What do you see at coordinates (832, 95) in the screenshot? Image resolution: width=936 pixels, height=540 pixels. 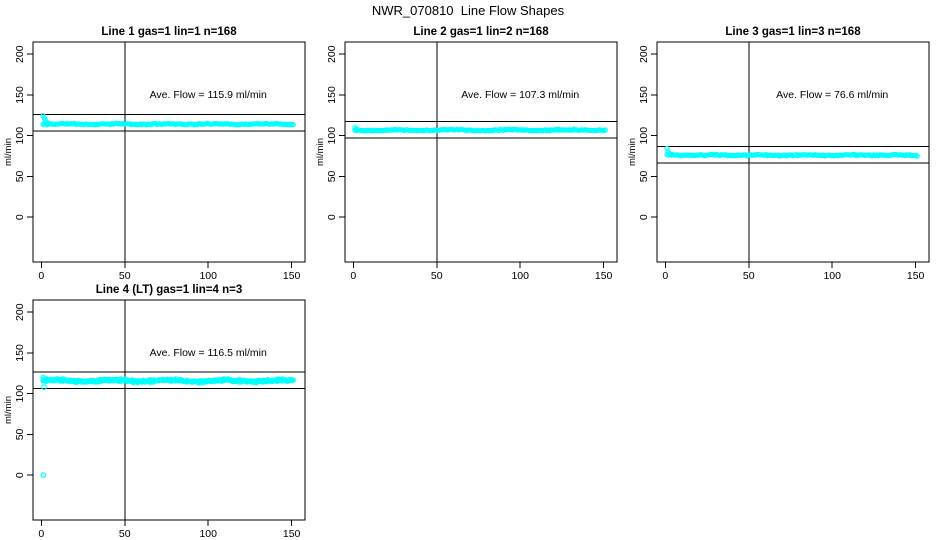 I see `avg-flow-annotation: Ave. Flow = 76.6 ml/min` at bounding box center [832, 95].